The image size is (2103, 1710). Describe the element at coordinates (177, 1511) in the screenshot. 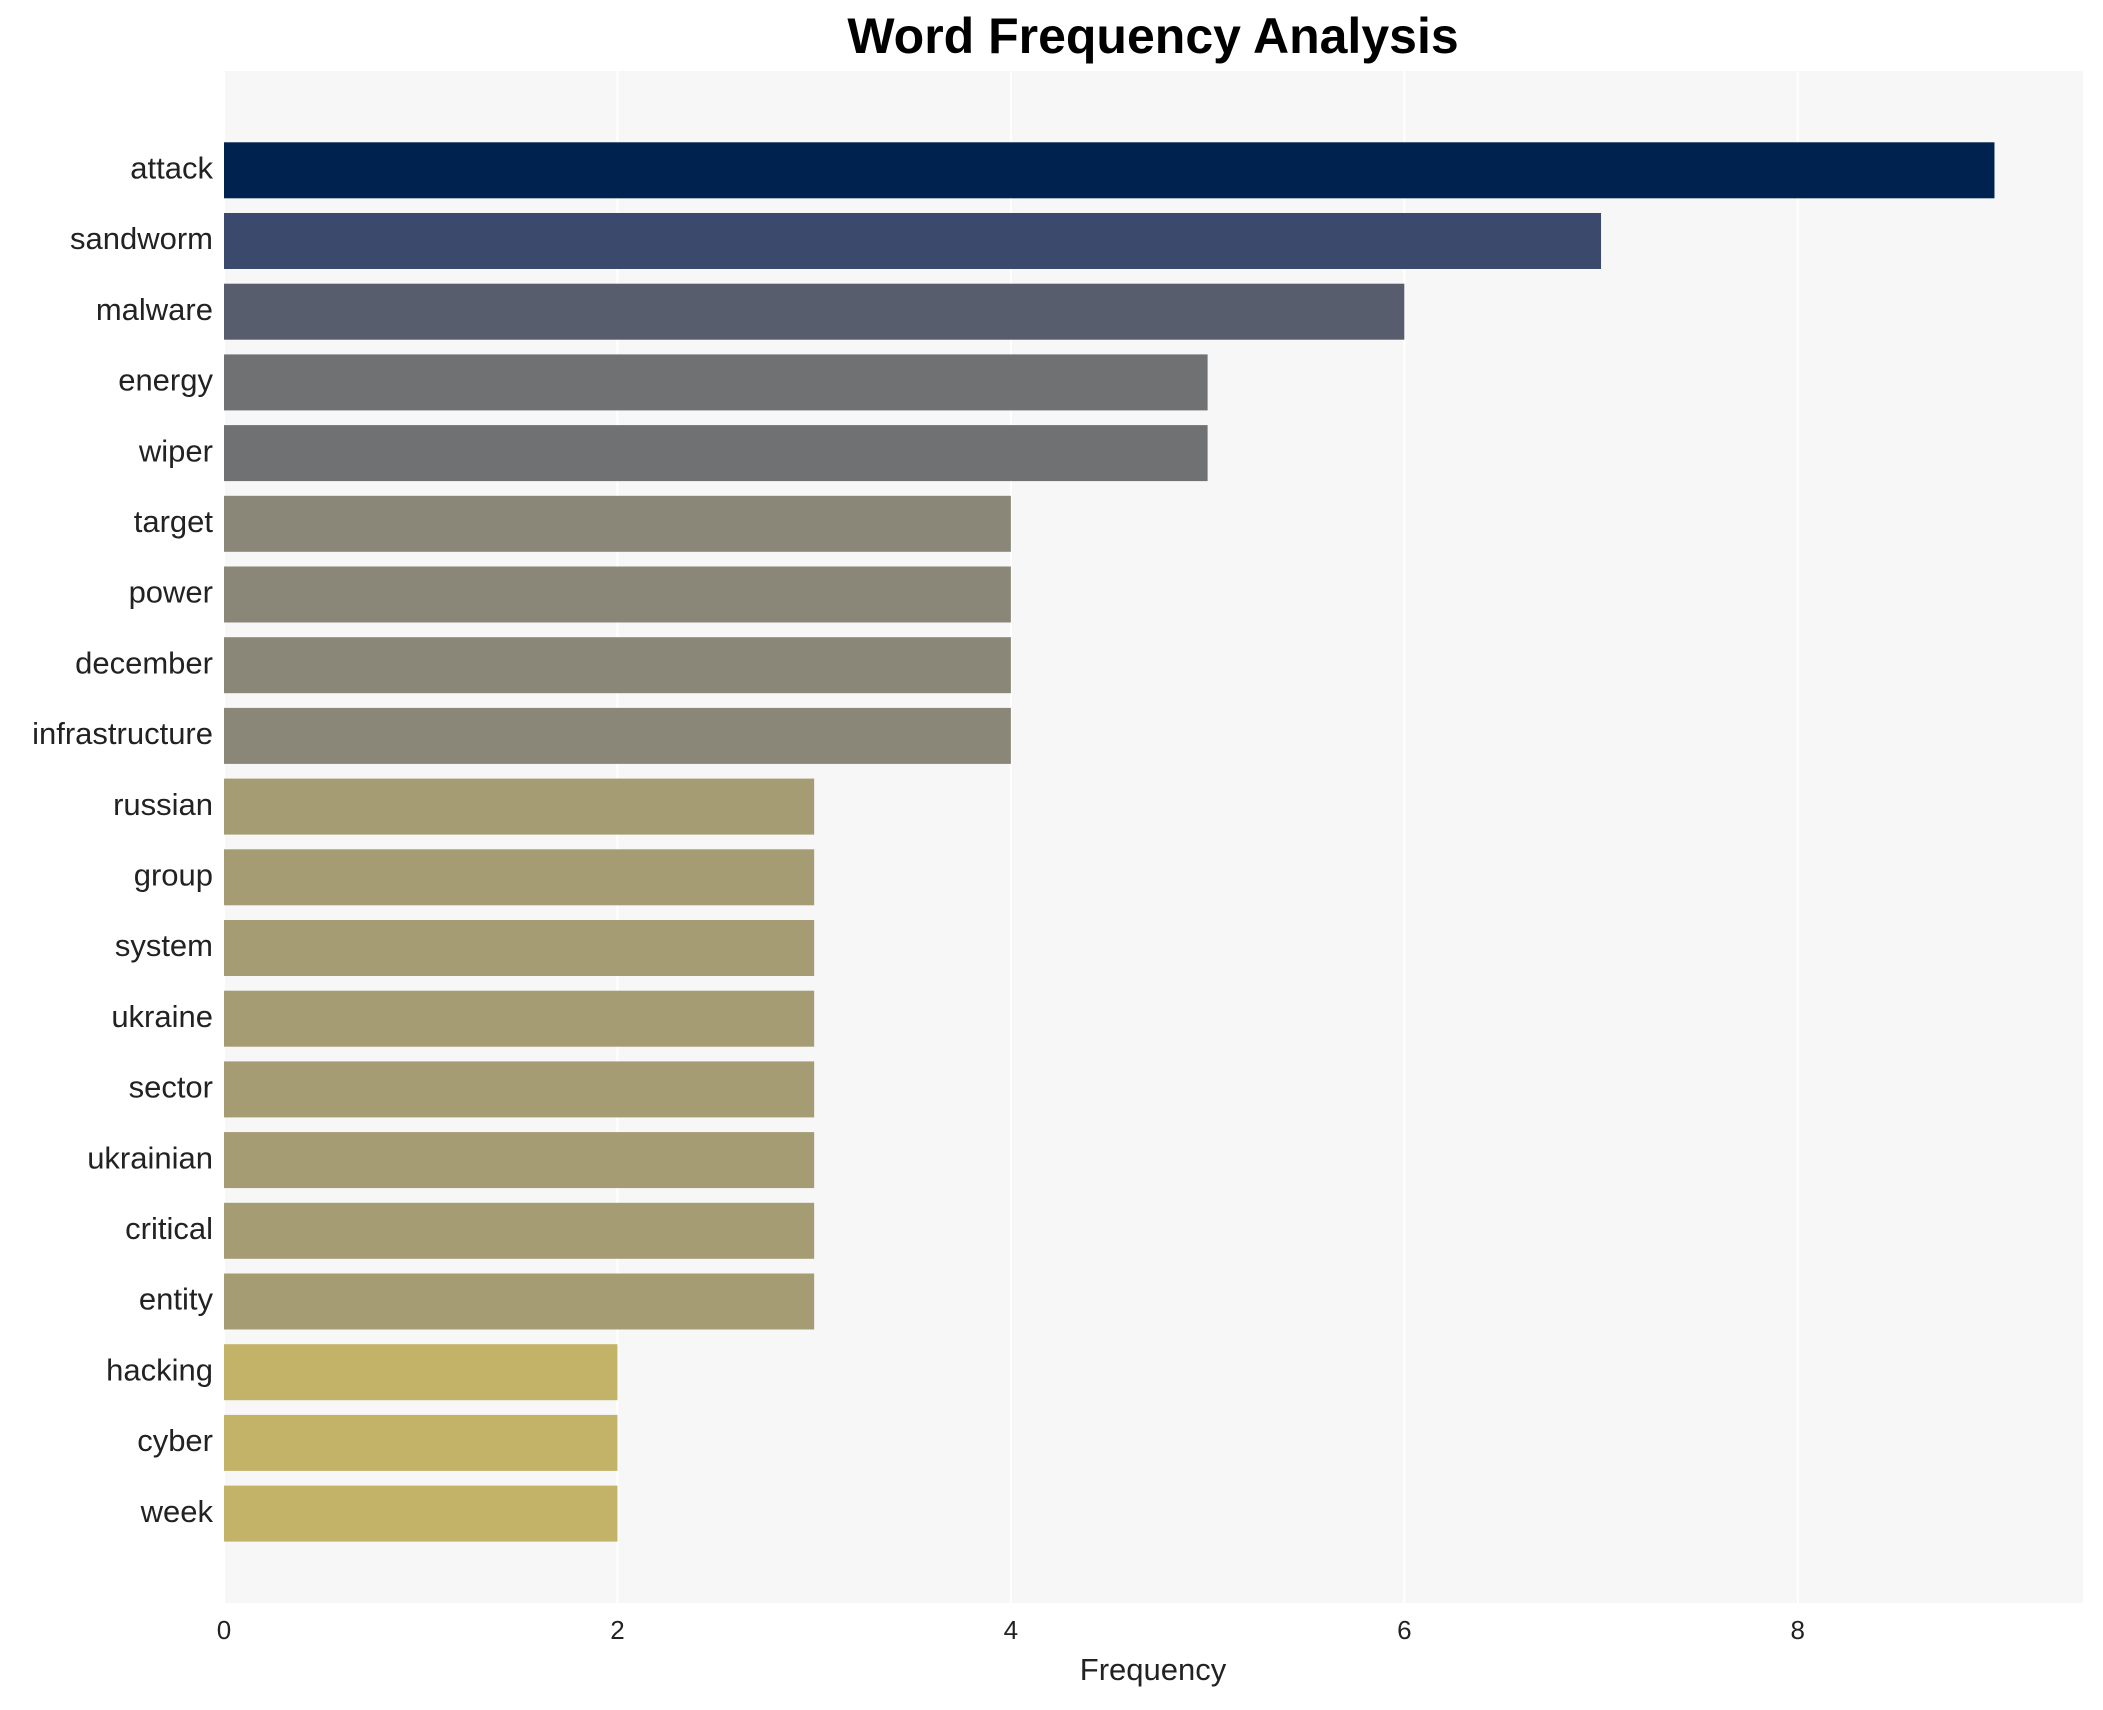

I see `y-tick-label: week` at that location.